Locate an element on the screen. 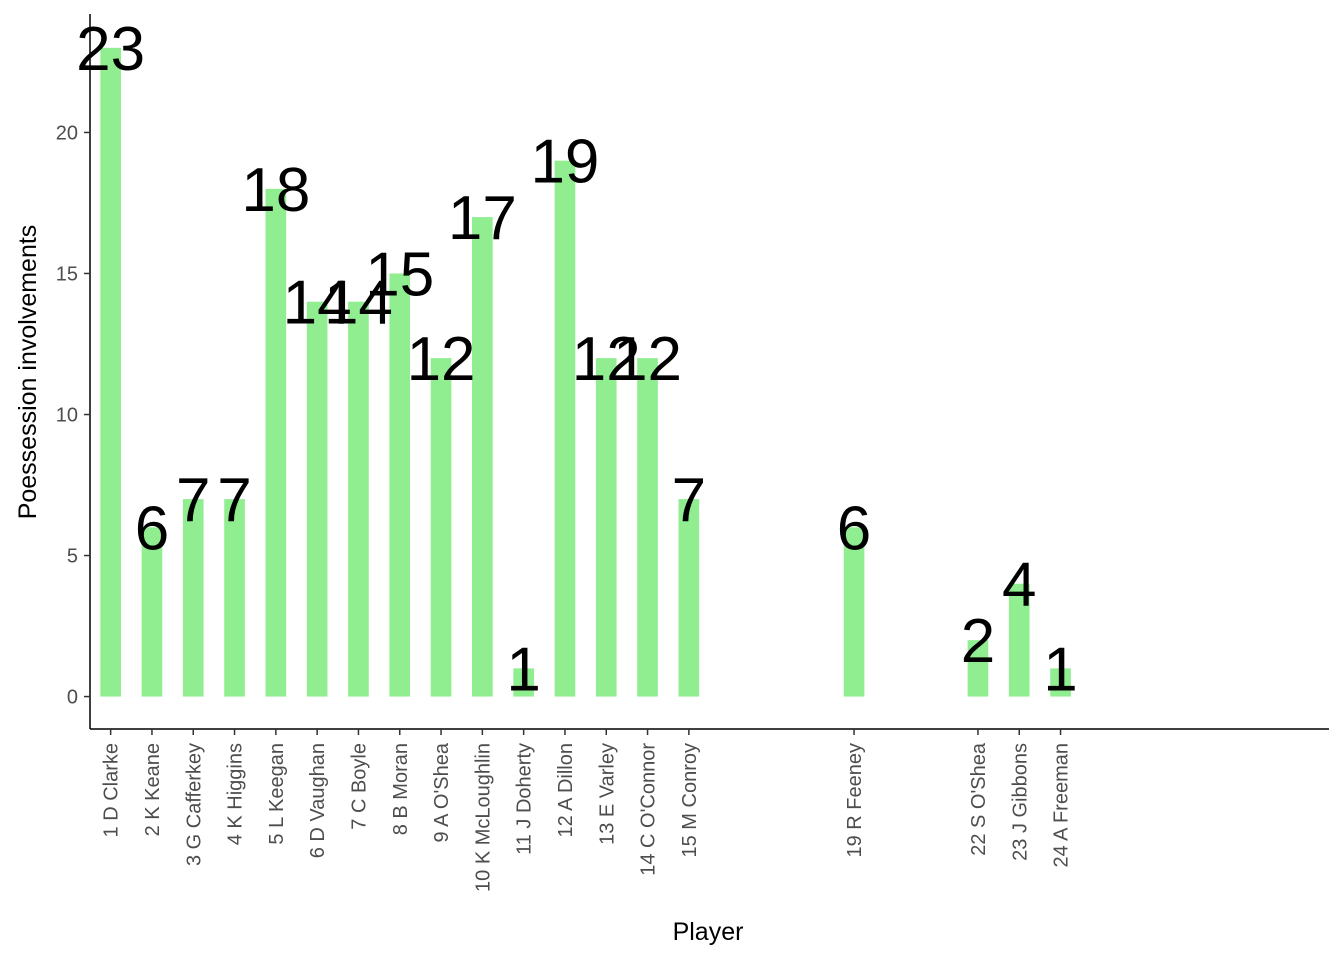 The height and width of the screenshot is (960, 1344). x-axis-title: Player is located at coordinates (708, 932).